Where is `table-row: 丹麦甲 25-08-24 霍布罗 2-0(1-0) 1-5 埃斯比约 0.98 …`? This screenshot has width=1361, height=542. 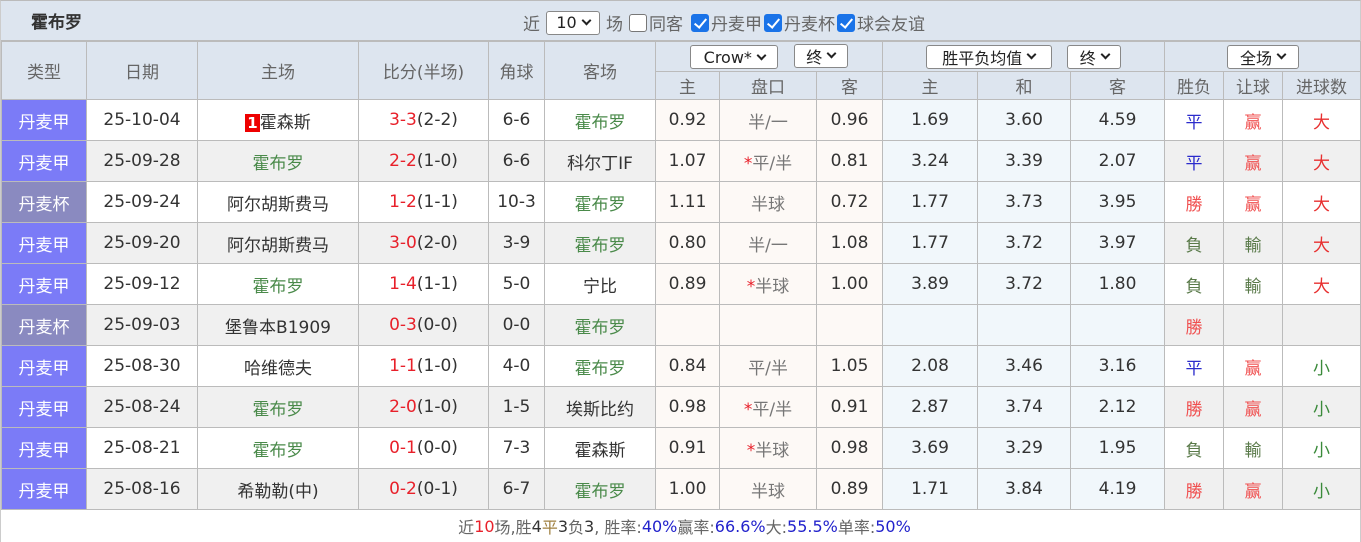
table-row: 丹麦甲 25-08-24 霍布罗 2-0(1-0) 1-5 埃斯比约 0.98 … is located at coordinates (681, 407).